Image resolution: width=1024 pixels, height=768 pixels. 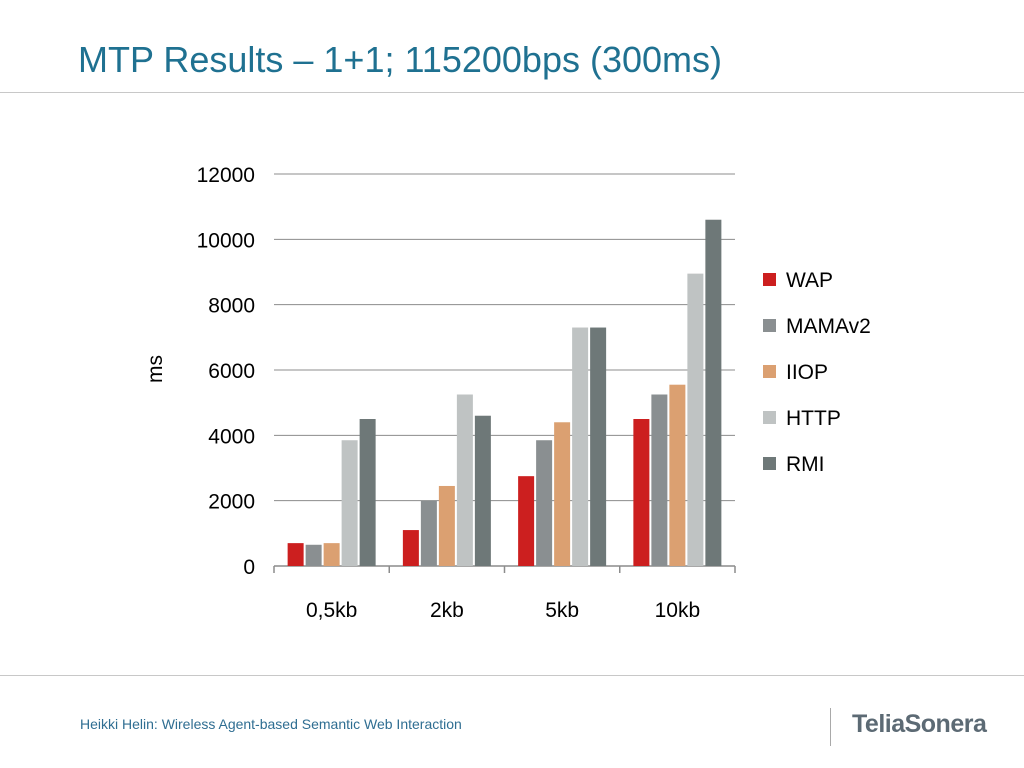 What do you see at coordinates (447, 610) in the screenshot?
I see `x-tick-label: 2kb` at bounding box center [447, 610].